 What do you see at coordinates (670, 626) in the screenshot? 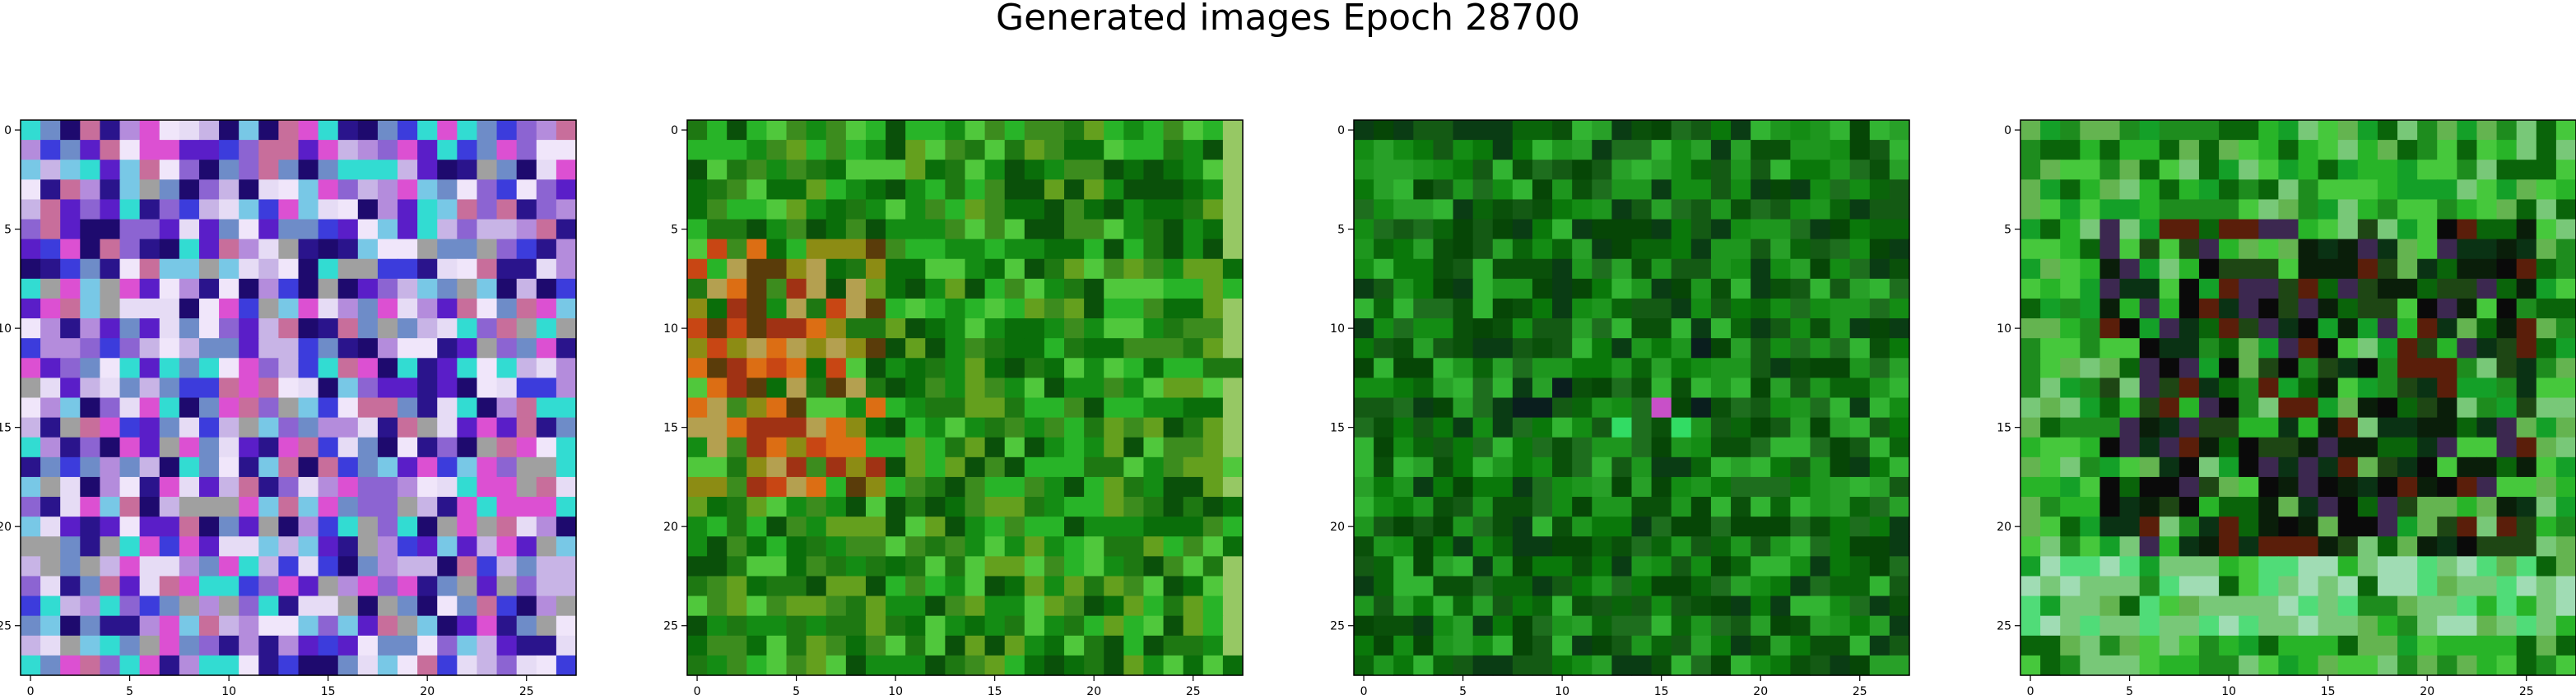
I see `y-tick-label: 25` at bounding box center [670, 626].